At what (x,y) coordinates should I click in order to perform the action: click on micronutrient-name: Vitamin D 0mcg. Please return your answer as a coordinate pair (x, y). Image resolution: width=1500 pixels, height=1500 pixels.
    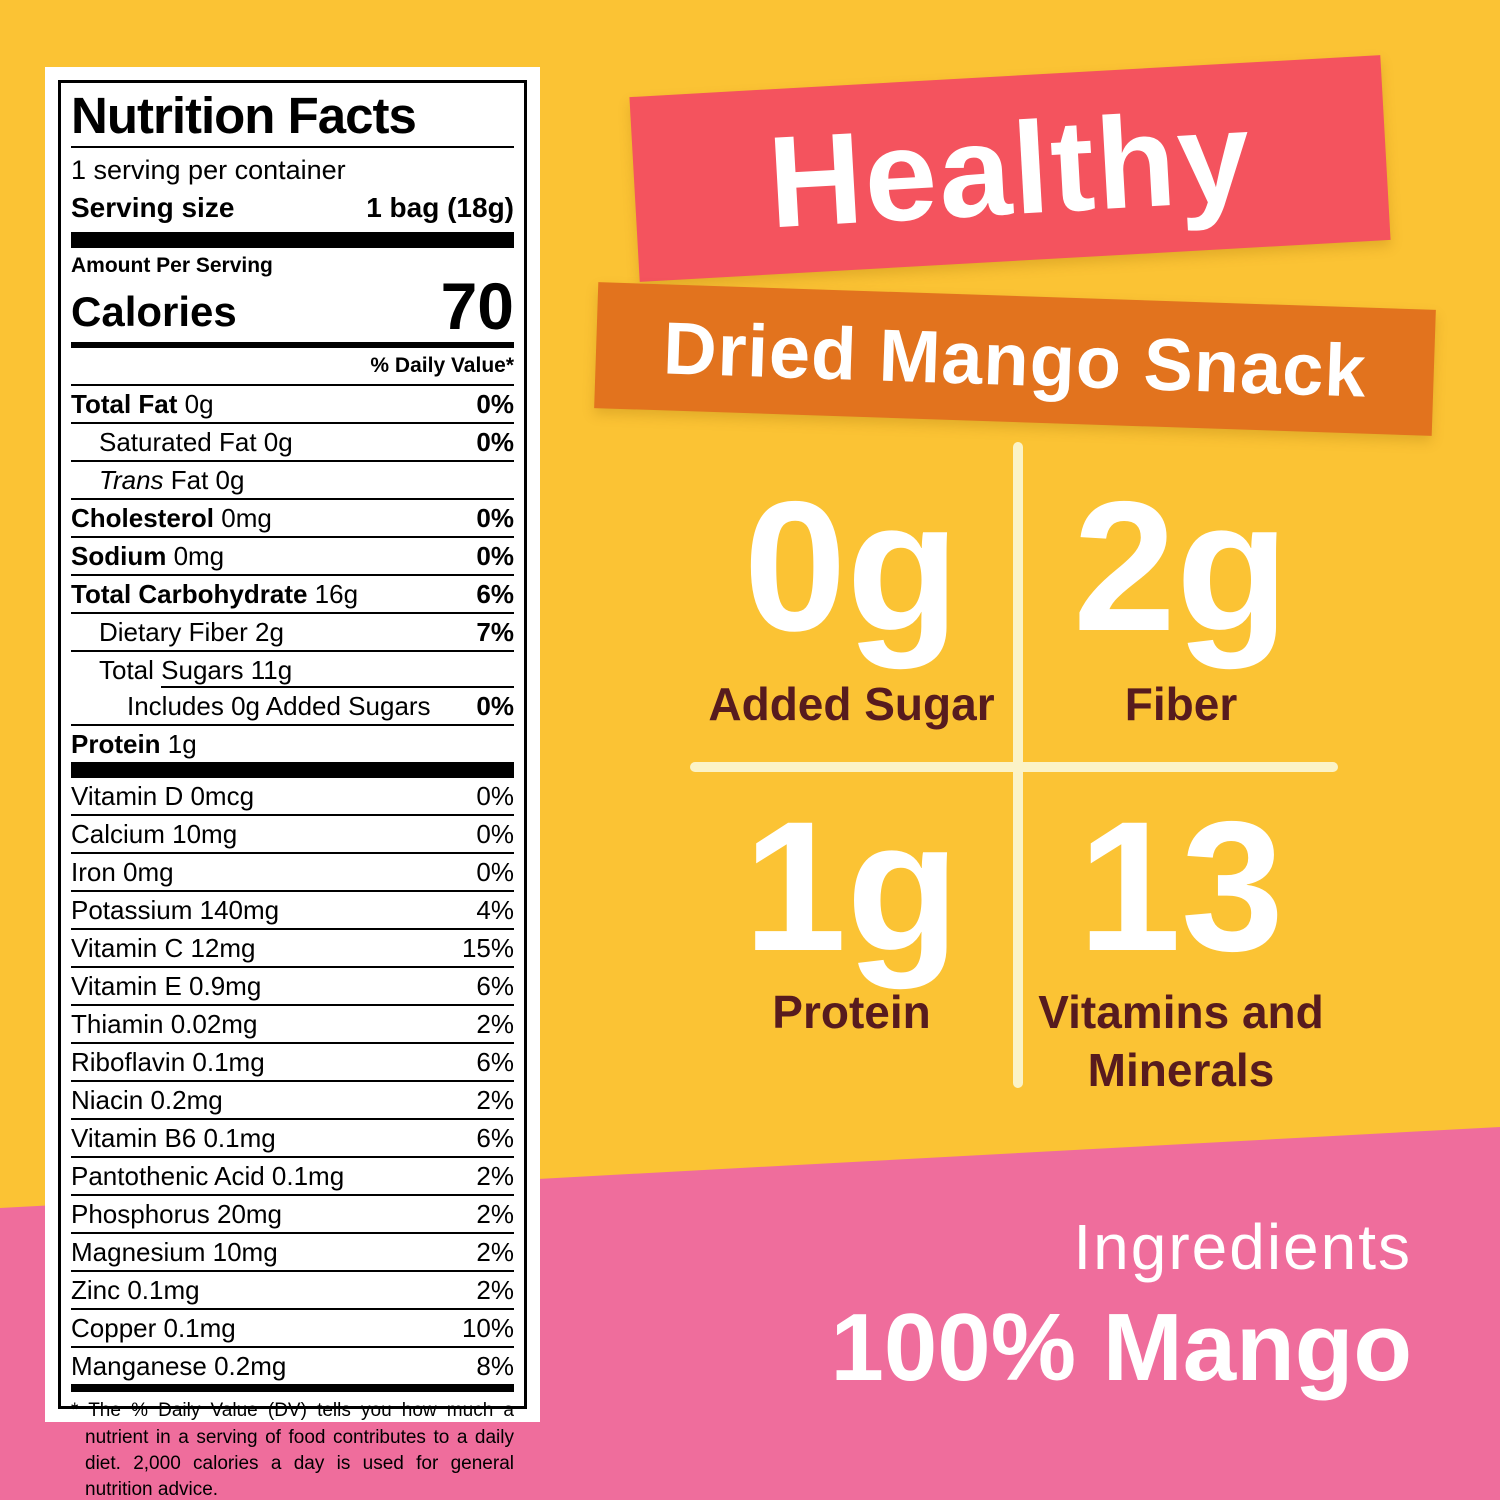
    Looking at the image, I should click on (163, 796).